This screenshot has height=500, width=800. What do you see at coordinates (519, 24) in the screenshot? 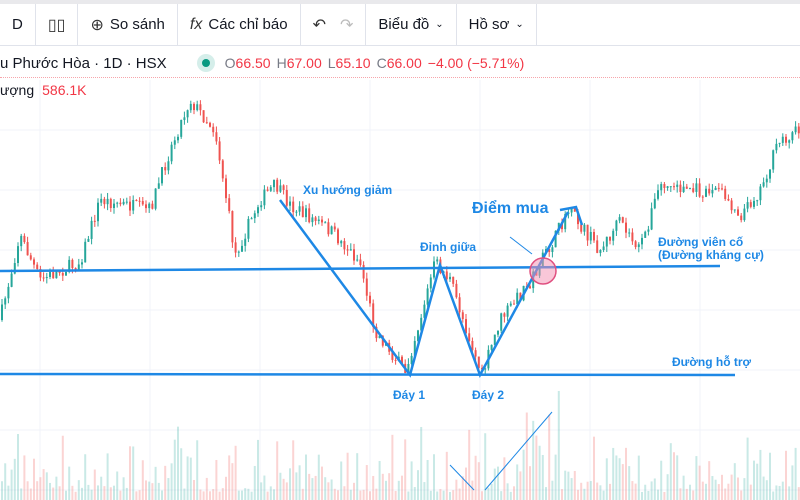
I see `chevron-down-icon: ⌄` at bounding box center [519, 24].